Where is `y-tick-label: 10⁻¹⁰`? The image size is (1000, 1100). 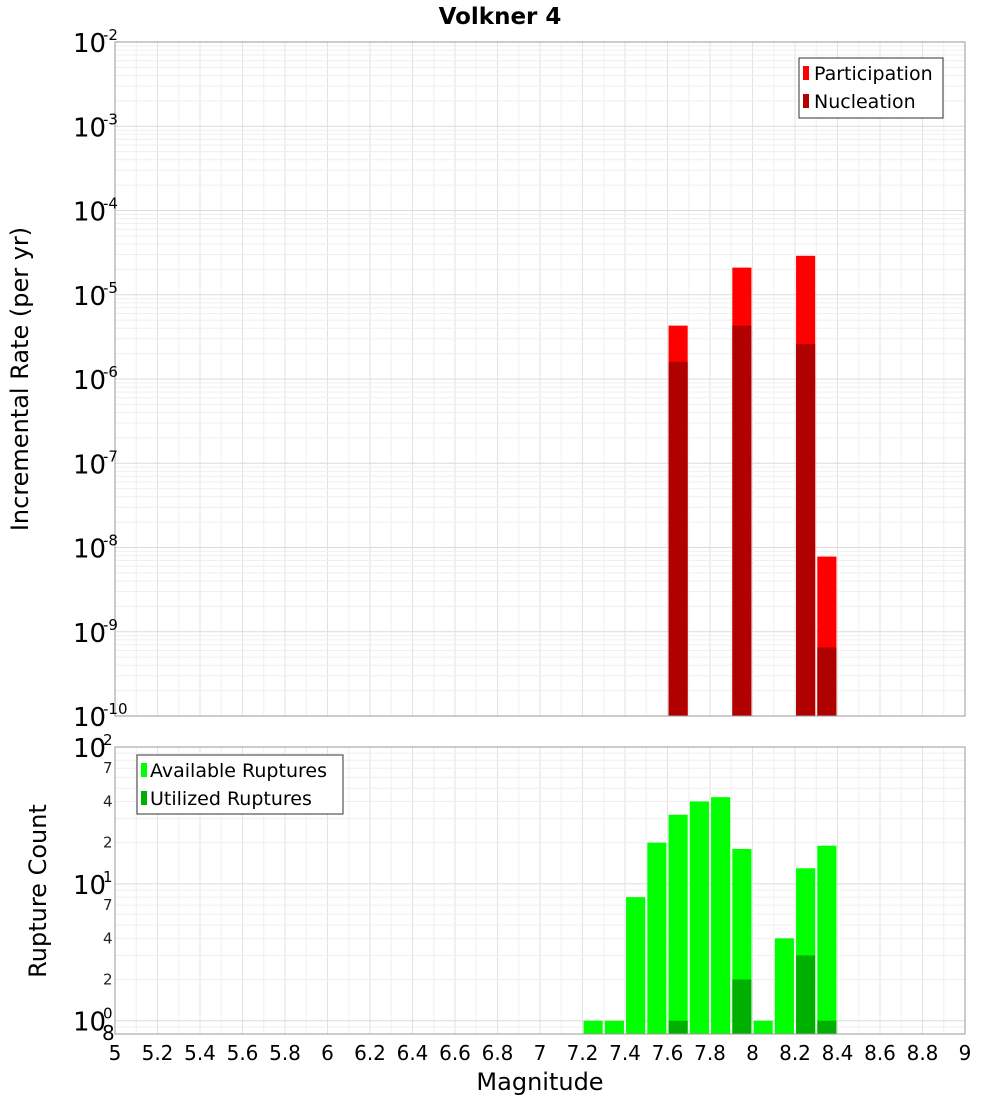
y-tick-label: 10⁻¹⁰ is located at coordinates (100, 716).